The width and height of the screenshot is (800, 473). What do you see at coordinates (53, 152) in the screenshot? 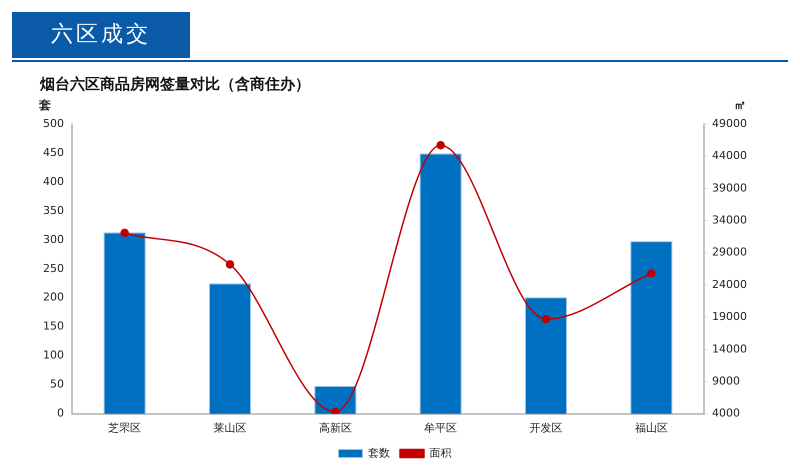
I see `y-tick-label: 450` at bounding box center [53, 152].